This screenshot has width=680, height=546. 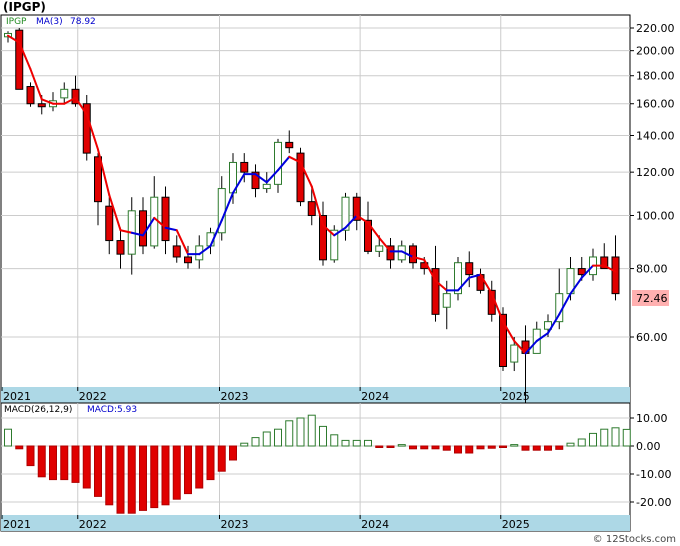 I want to click on macd-legend-value: MACD:5.93, so click(x=112, y=410).